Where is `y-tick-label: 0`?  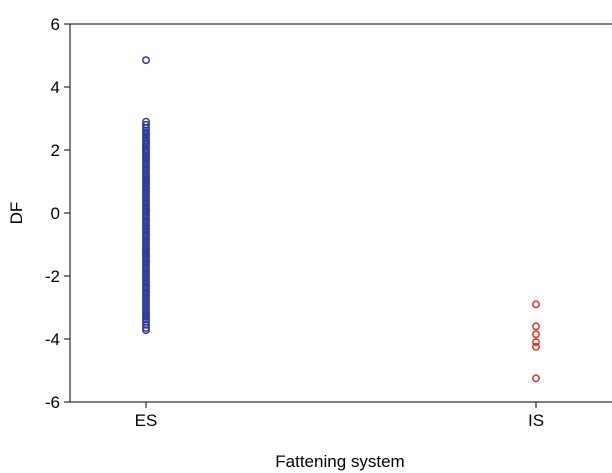 y-tick-label: 0 is located at coordinates (55, 213).